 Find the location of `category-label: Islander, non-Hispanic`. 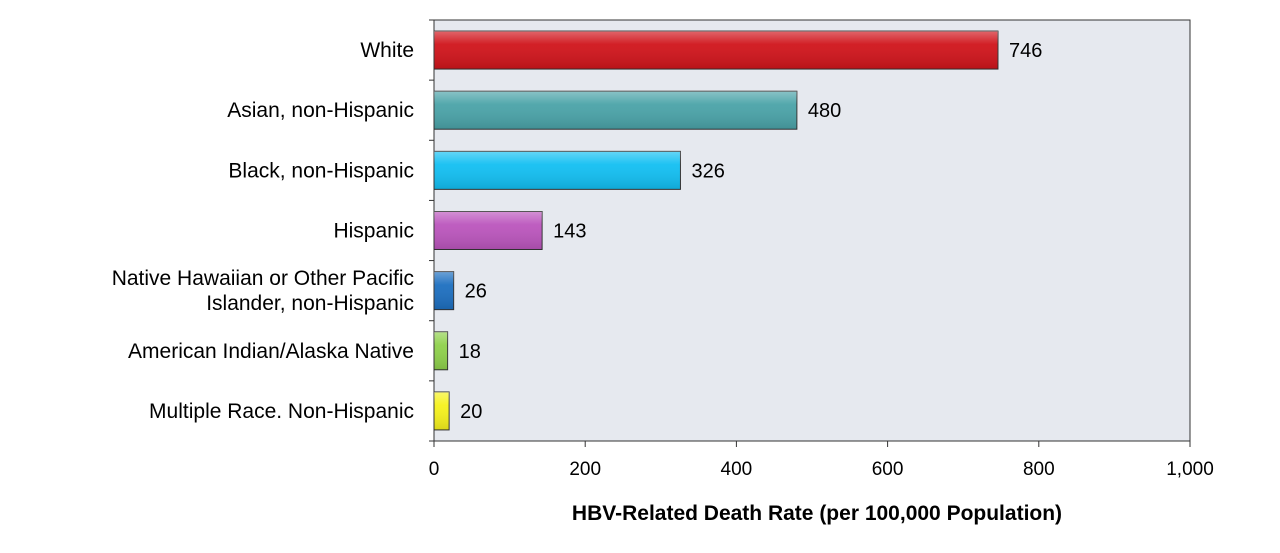

category-label: Islander, non-Hispanic is located at coordinates (310, 303).